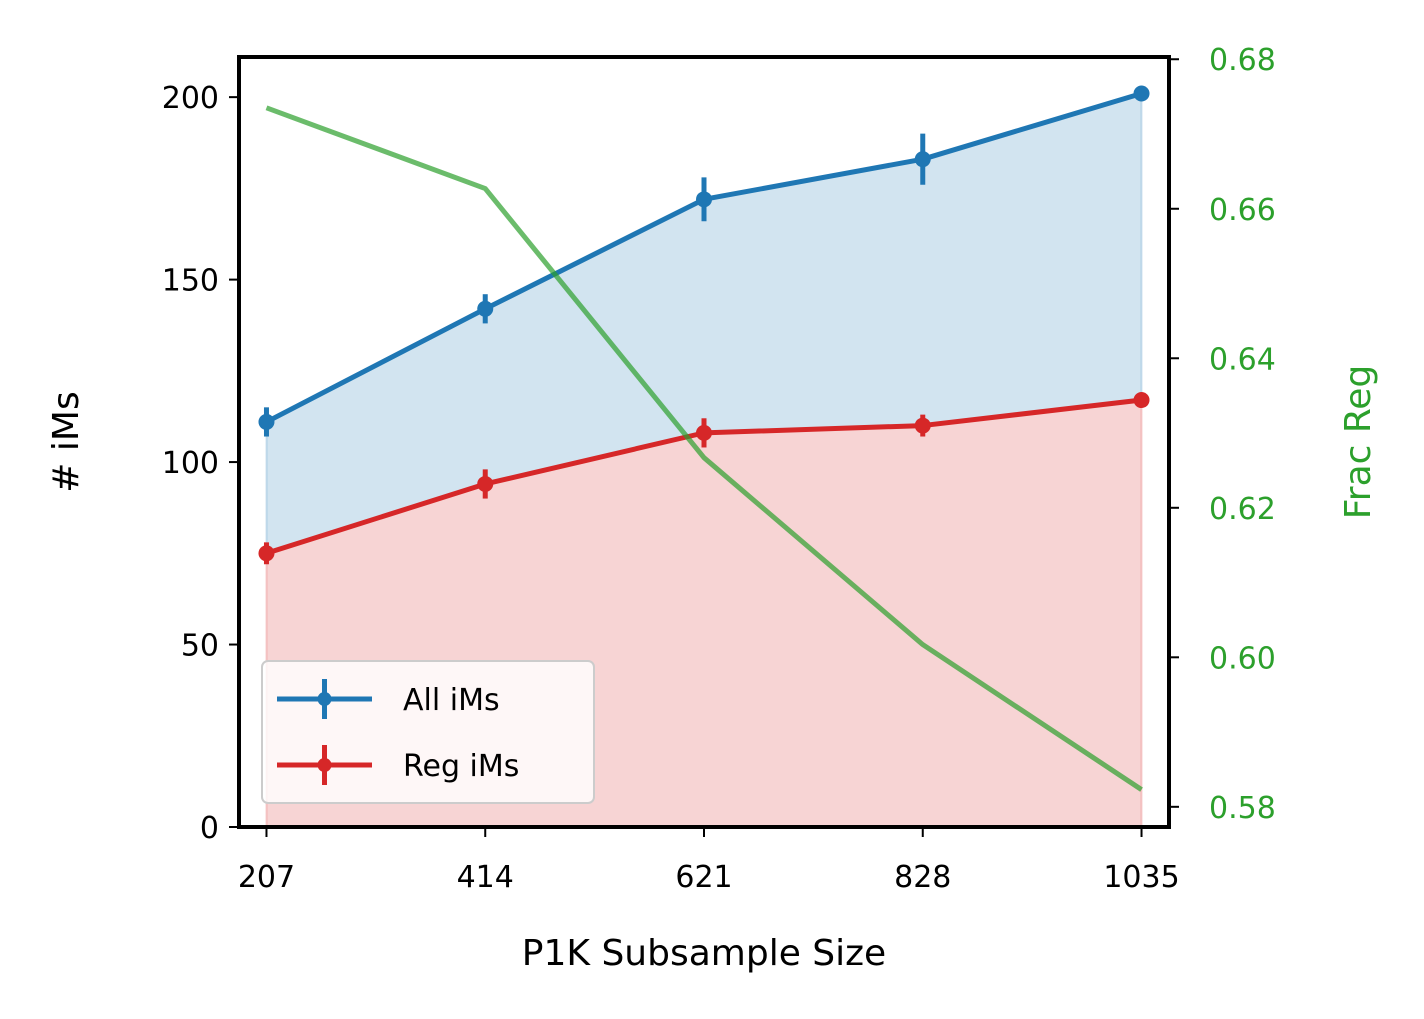  Describe the element at coordinates (190, 98) in the screenshot. I see `y-tick-label: 200` at that location.